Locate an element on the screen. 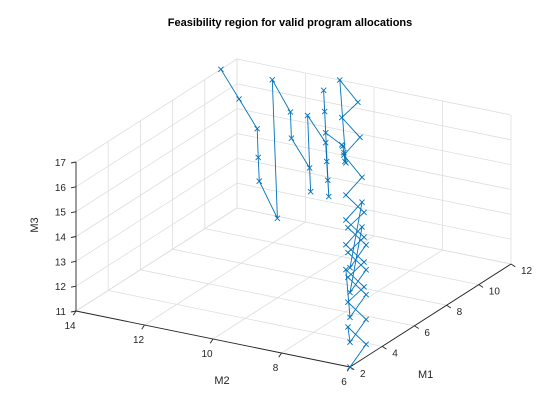 This screenshot has height=420, width=560. x-tick-label: 10 is located at coordinates (495, 292).